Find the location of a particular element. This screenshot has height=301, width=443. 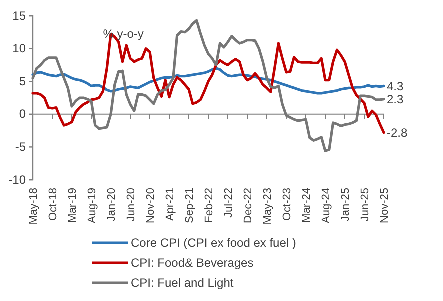

annotation: % y-o-y is located at coordinates (123, 34).